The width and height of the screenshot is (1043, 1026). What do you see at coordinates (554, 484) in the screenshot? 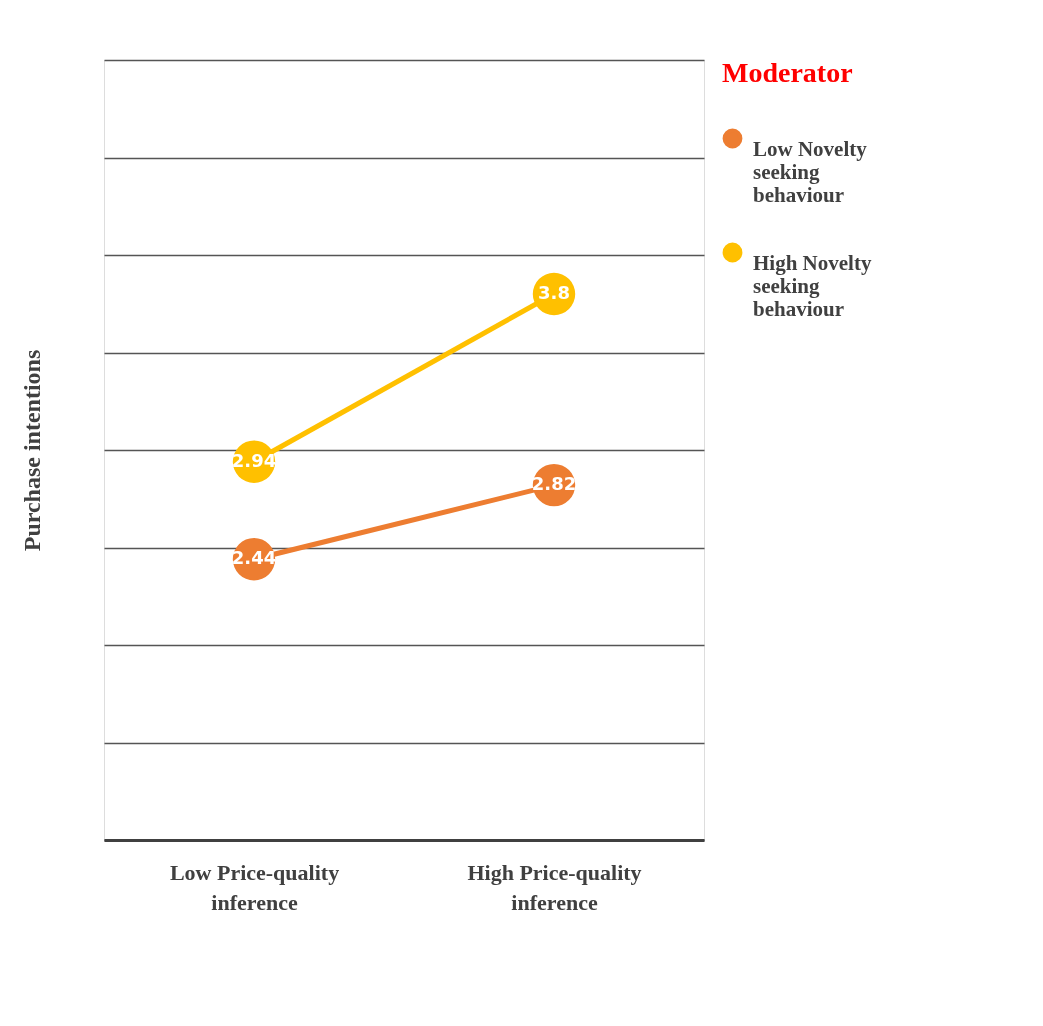
I see `data-label: 2.82` at bounding box center [554, 484].